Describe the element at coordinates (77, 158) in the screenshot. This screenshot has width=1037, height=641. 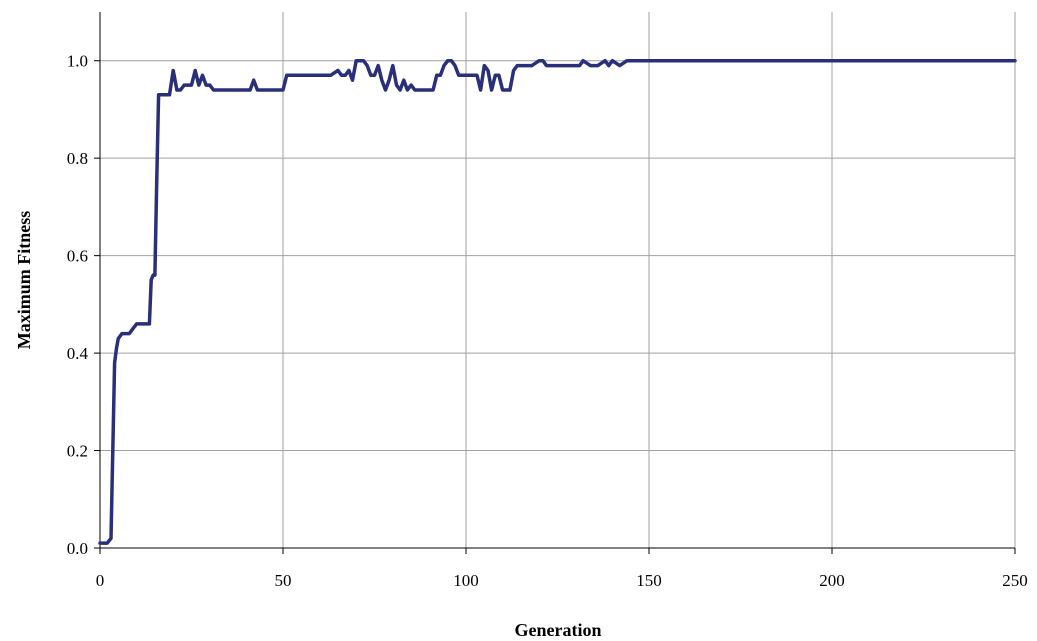
I see `y-tick-label: 0.8` at that location.